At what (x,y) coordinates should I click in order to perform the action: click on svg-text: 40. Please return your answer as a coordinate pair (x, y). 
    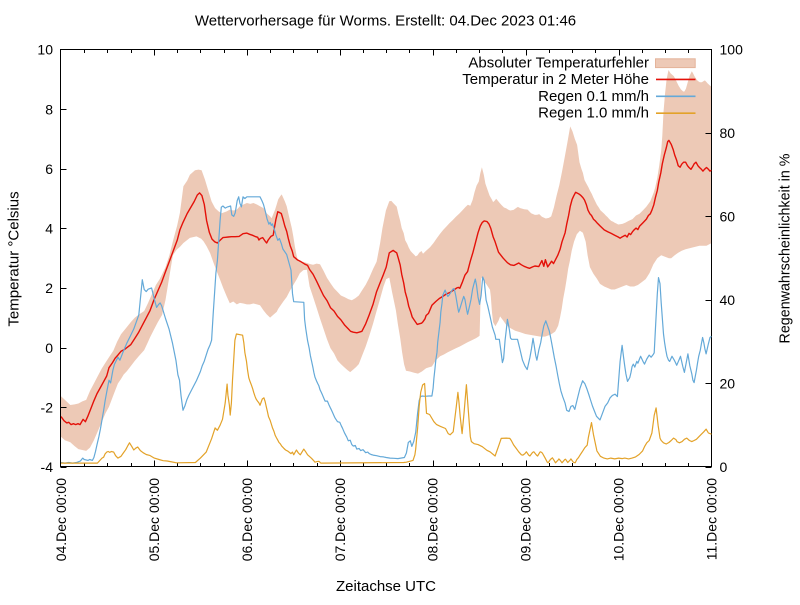
    Looking at the image, I should click on (728, 300).